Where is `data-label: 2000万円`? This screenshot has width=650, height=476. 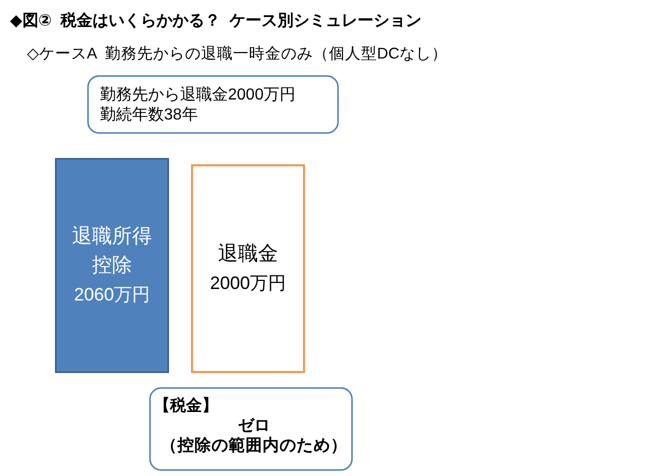
data-label: 2000万円 is located at coordinates (248, 283).